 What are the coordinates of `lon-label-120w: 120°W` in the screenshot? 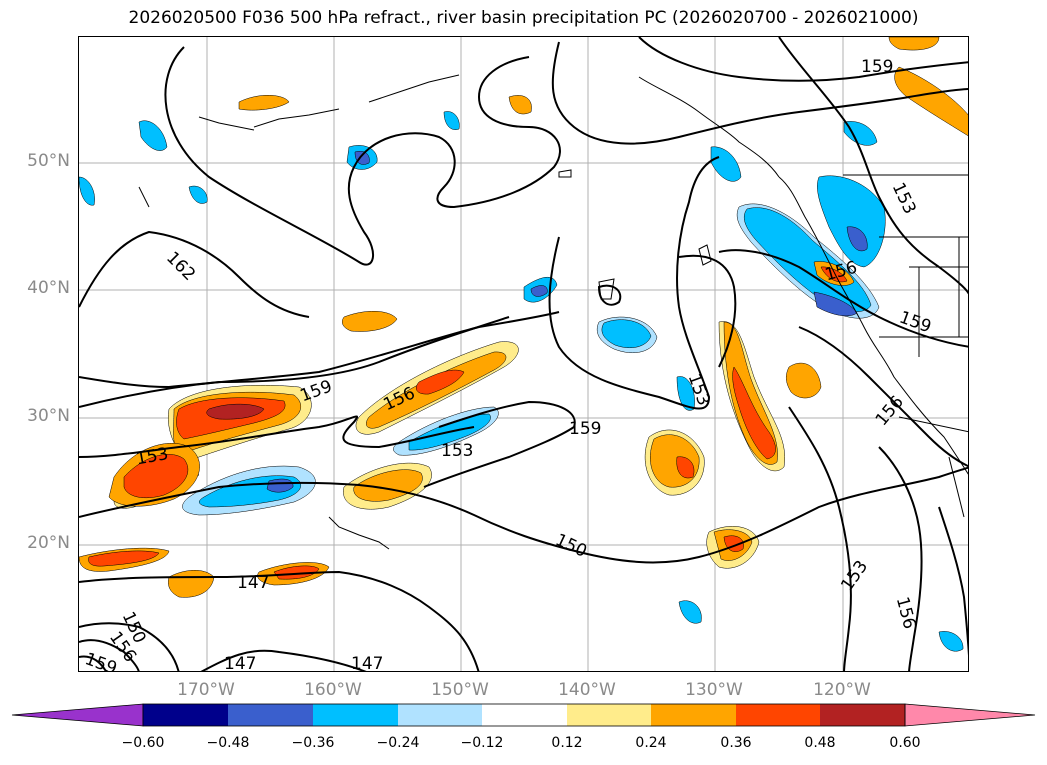 It's located at (842, 690).